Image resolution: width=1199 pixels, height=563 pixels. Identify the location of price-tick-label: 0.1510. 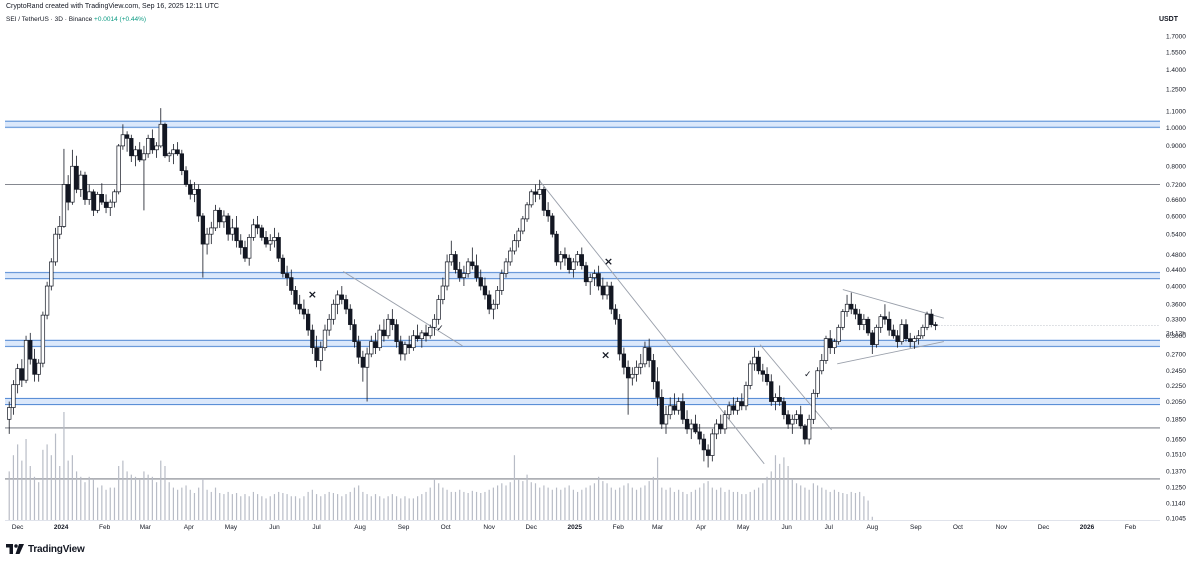
(1176, 455).